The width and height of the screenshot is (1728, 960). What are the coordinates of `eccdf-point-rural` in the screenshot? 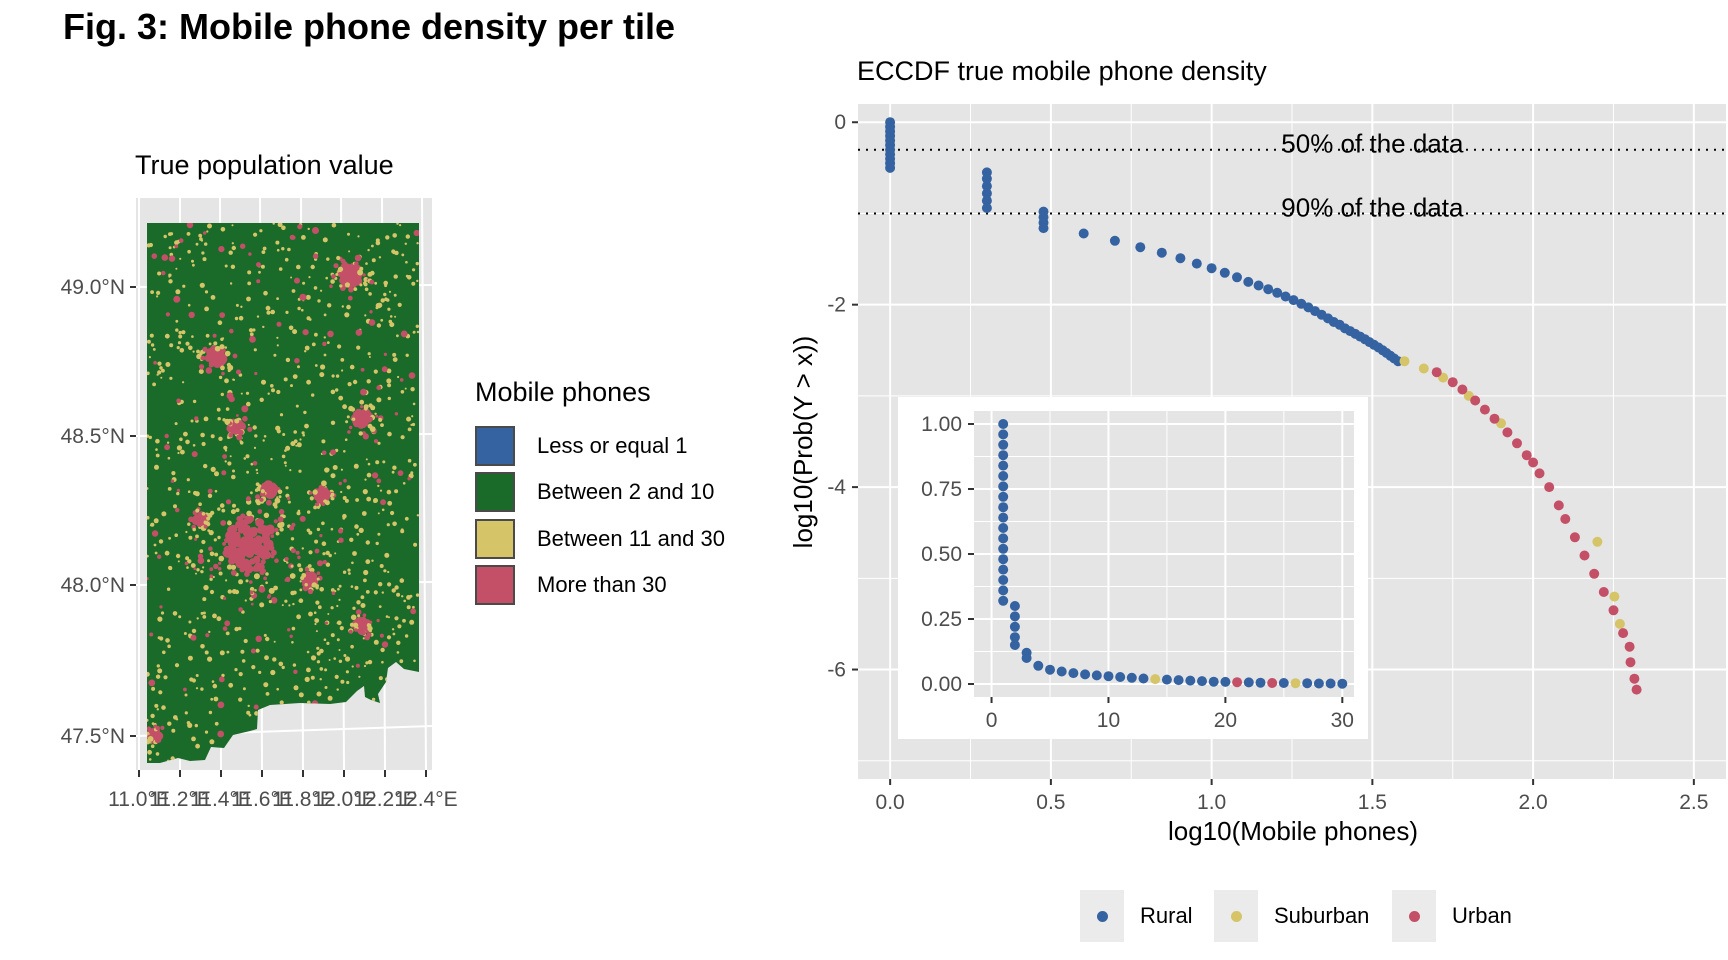 It's located at (1043, 228).